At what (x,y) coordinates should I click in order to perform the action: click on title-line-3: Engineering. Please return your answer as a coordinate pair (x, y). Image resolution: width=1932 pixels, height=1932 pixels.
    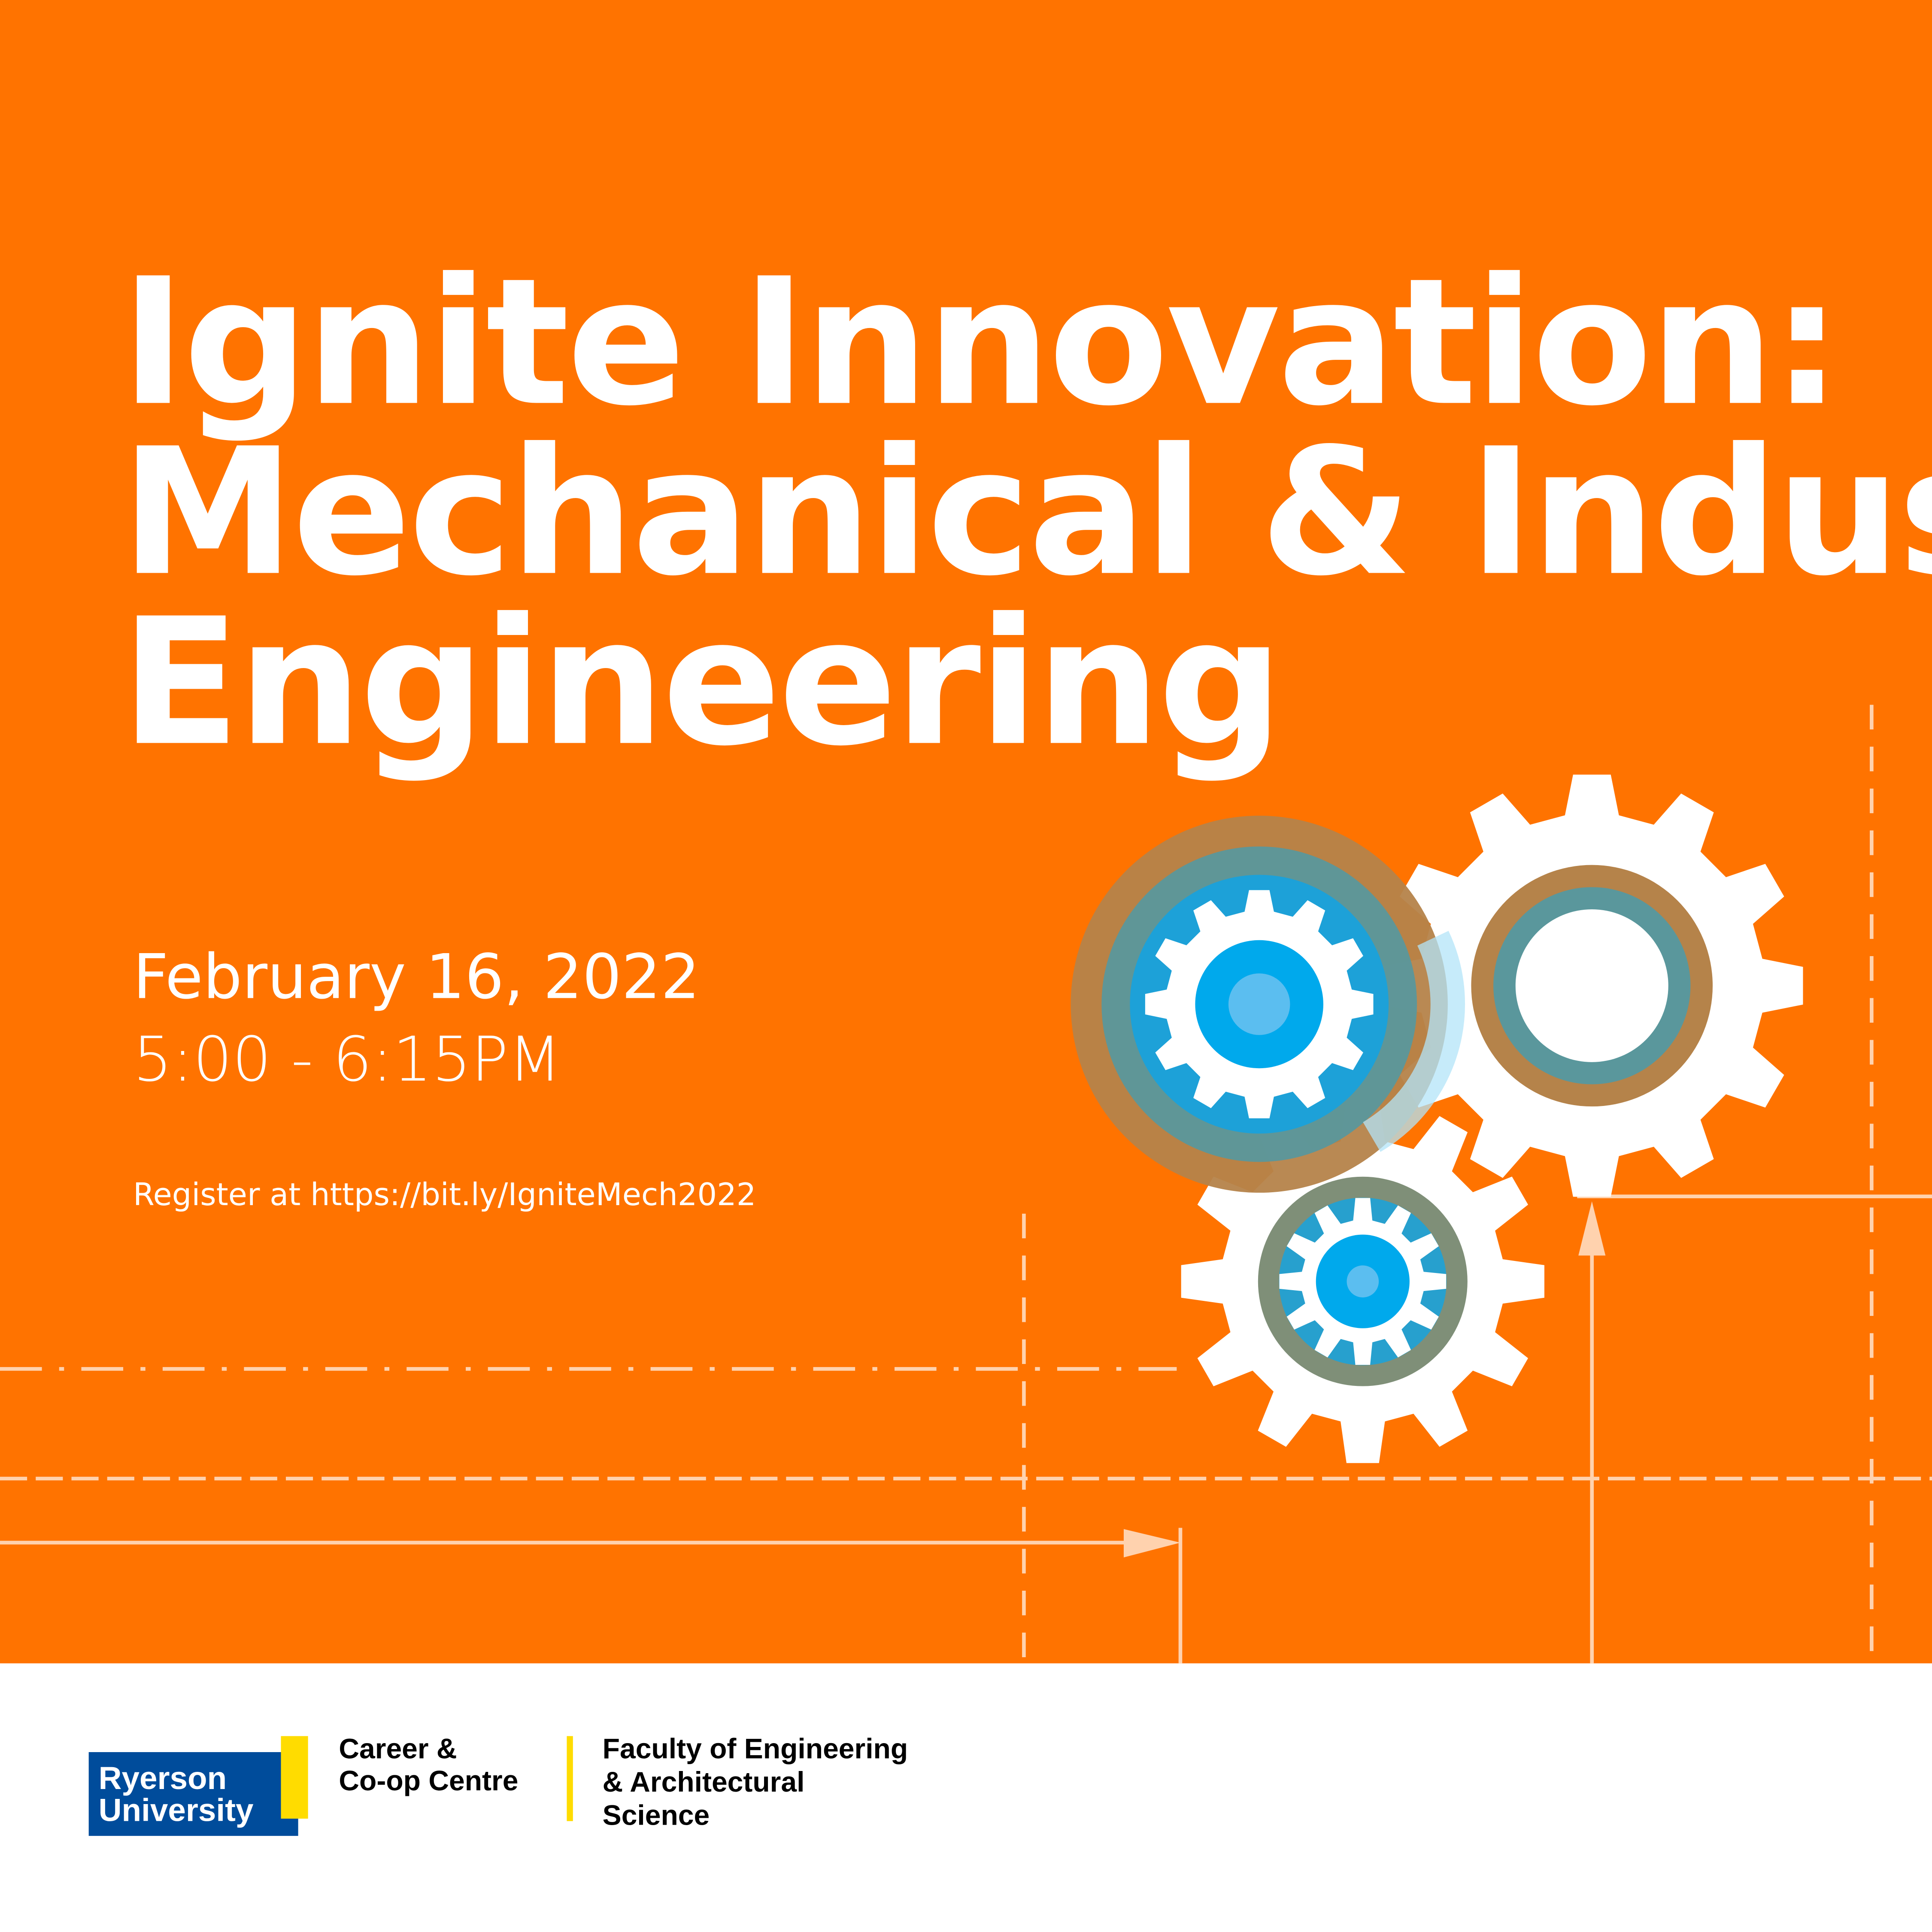
    Looking at the image, I should click on (701, 683).